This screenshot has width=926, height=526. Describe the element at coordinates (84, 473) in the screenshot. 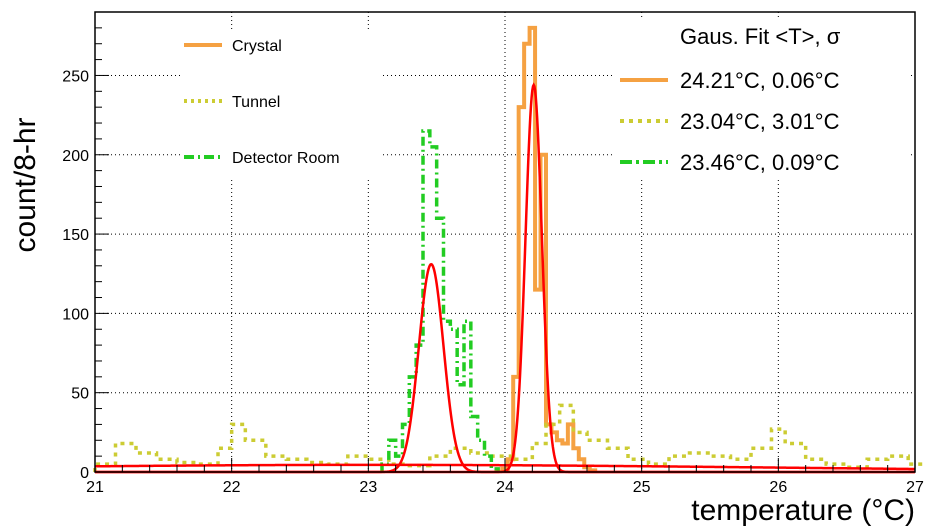

I see `y-tick-label: 0` at that location.